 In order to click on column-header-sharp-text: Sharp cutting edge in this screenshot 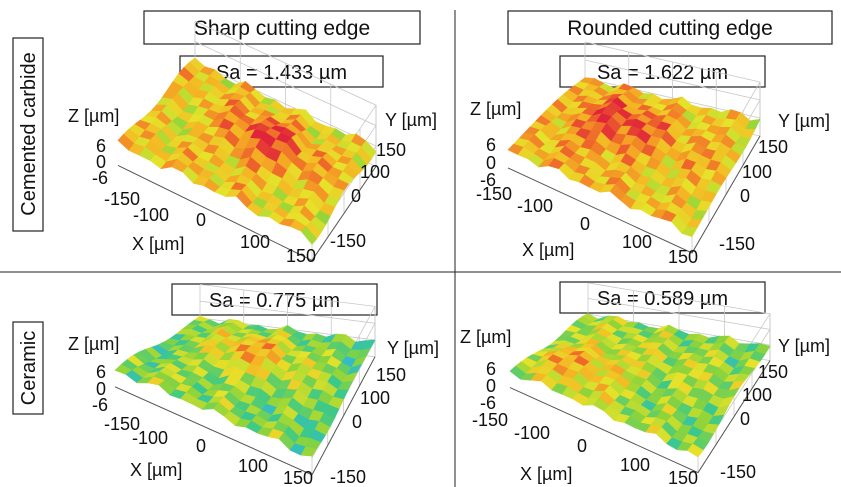, I will do `click(282, 28)`.